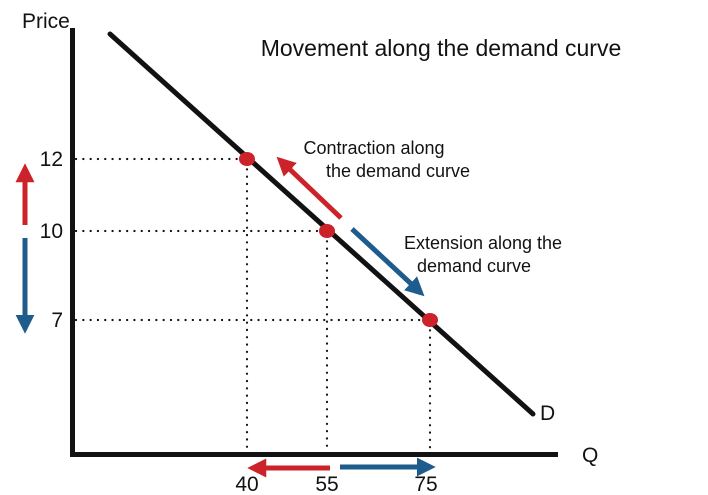  Describe the element at coordinates (373, 148) in the screenshot. I see `contraction-annotation-line1: Contraction along` at that location.